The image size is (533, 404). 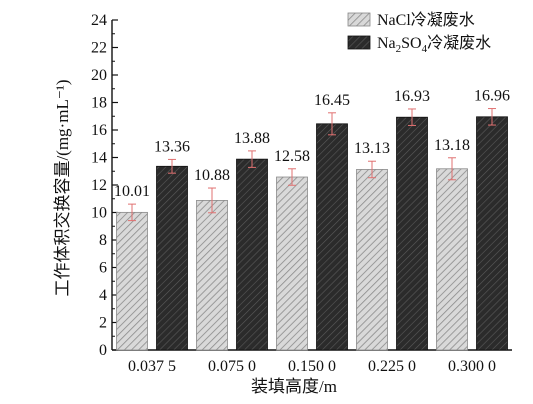 I want to click on y-axis-title: 工作体积交换容量/(mg·mL⁻¹), so click(x=62, y=187).